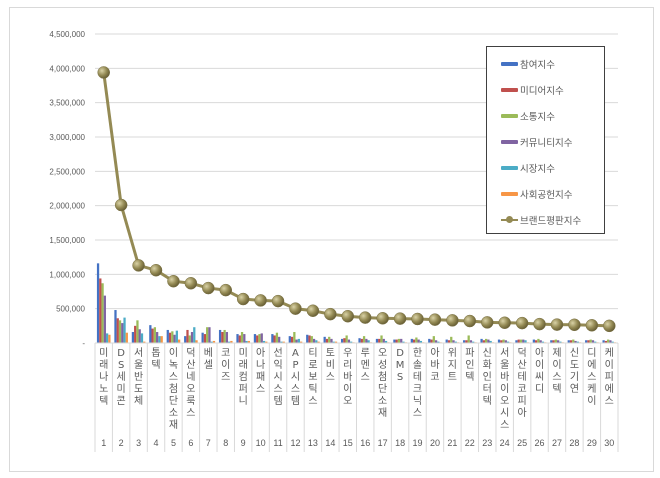 The height and width of the screenshot is (478, 660). What do you see at coordinates (574, 443) in the screenshot?
I see `x-rank-label: 28` at bounding box center [574, 443].